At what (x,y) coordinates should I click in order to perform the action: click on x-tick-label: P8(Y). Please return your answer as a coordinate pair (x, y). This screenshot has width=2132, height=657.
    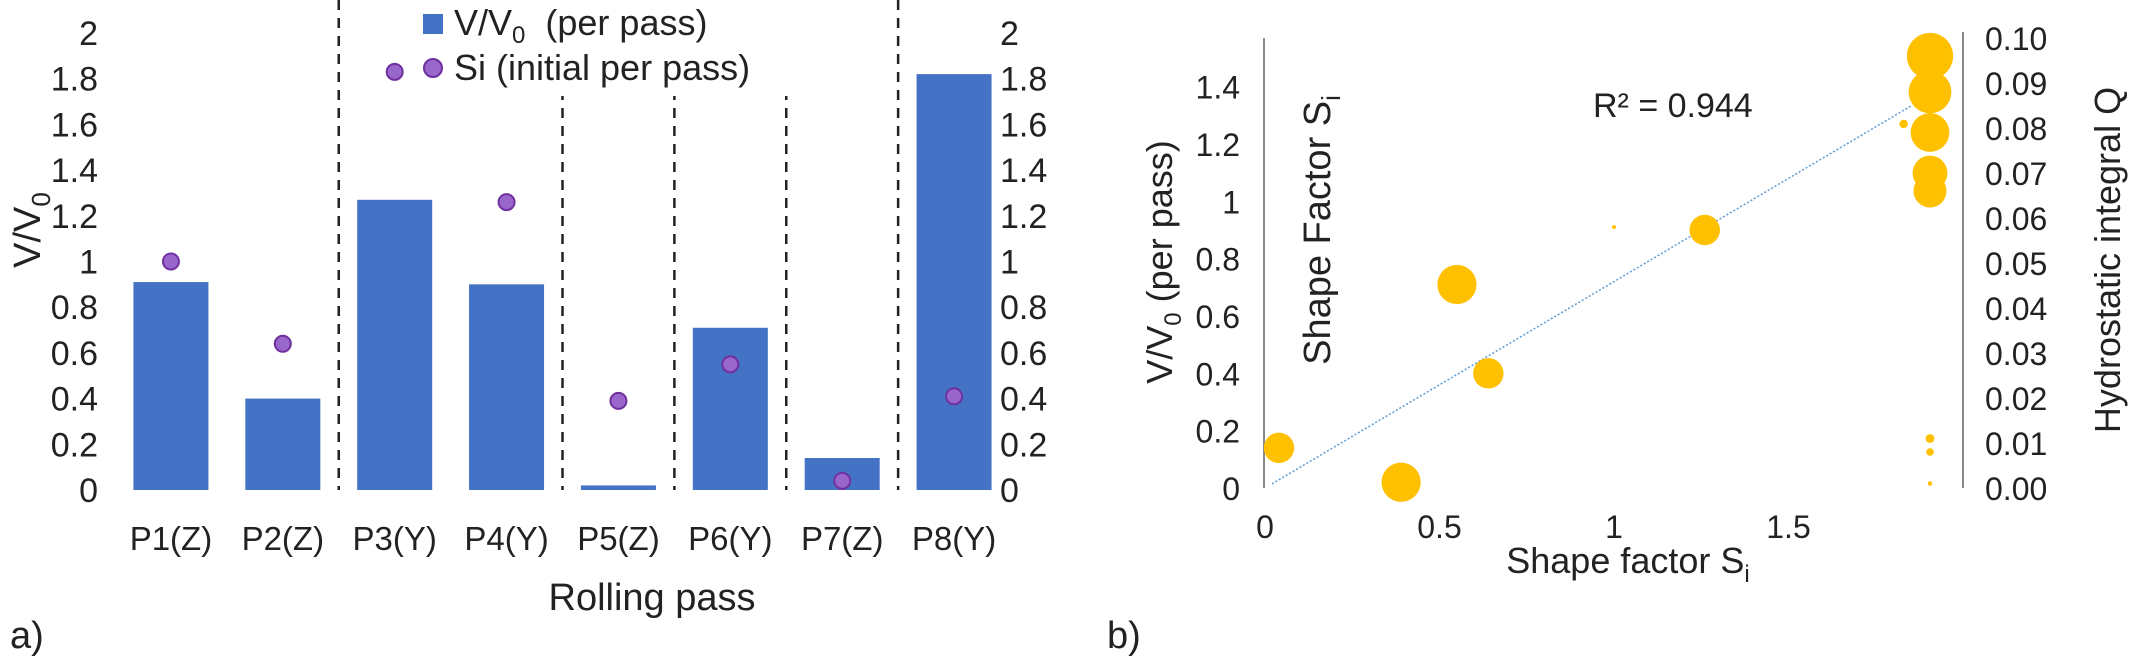
    Looking at the image, I should click on (954, 538).